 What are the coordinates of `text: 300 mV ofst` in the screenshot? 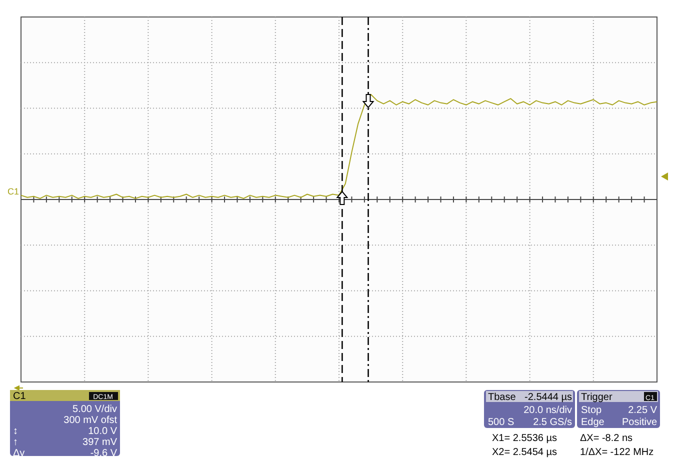 It's located at (91, 420).